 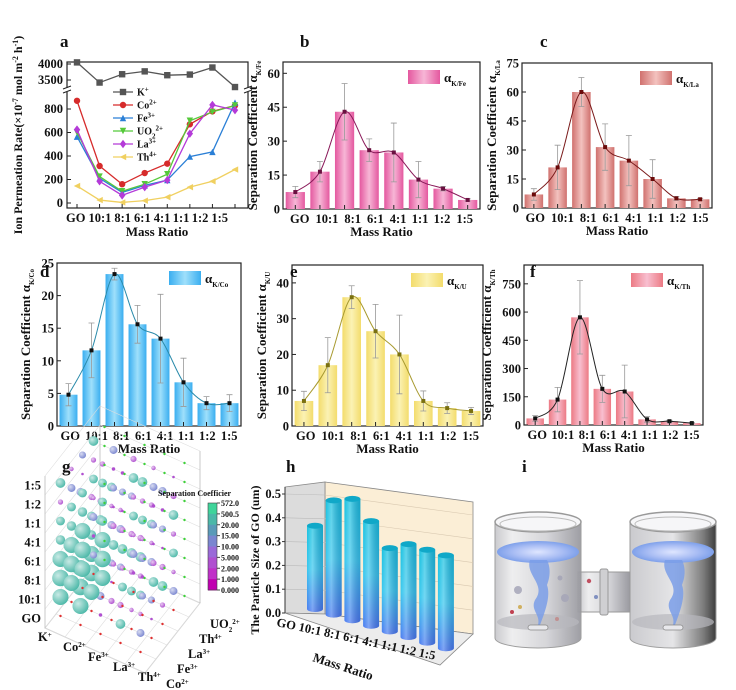 What do you see at coordinates (230, 525) in the screenshot?
I see `colorbar-tick-label: 20.00` at bounding box center [230, 525].